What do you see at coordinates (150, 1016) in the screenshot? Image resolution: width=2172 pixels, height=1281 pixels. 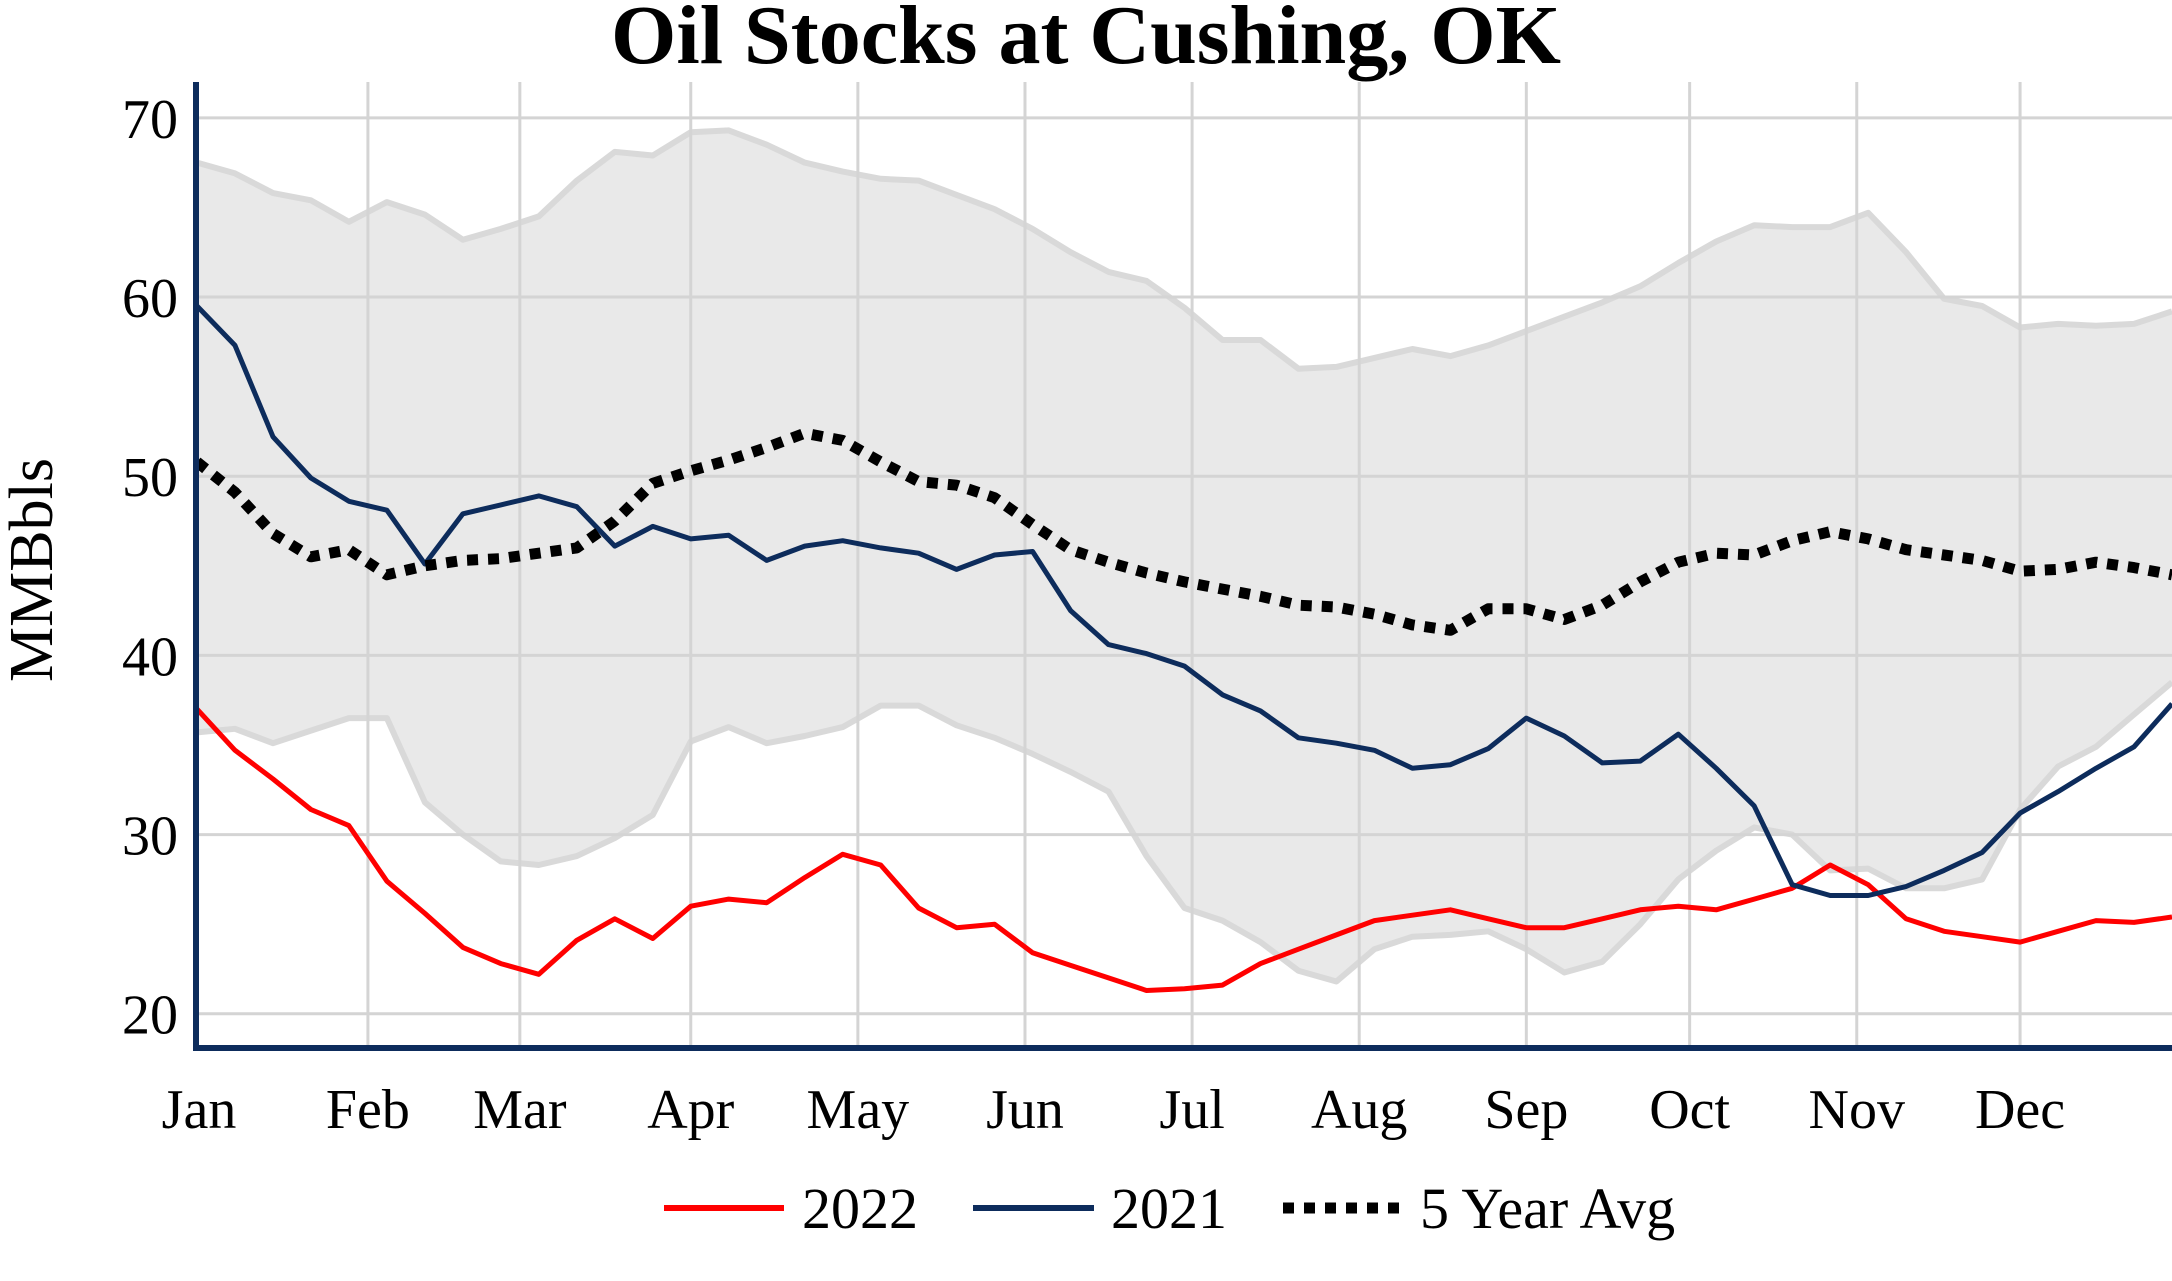 I see `y-tick-label: 20` at bounding box center [150, 1016].